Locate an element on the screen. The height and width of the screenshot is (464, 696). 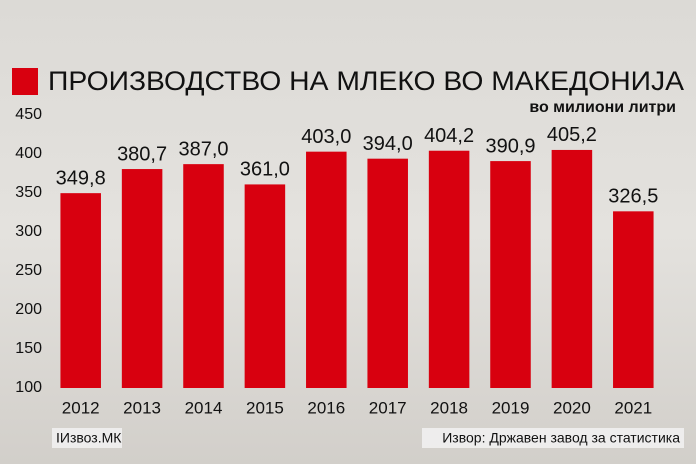
x-tick-label: 2020 is located at coordinates (572, 407).